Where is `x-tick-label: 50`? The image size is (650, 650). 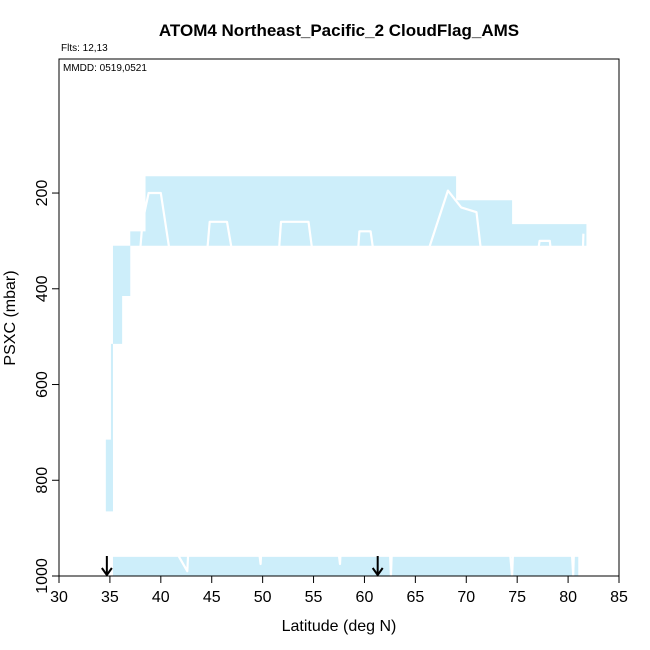
x-tick-label: 50 is located at coordinates (263, 597).